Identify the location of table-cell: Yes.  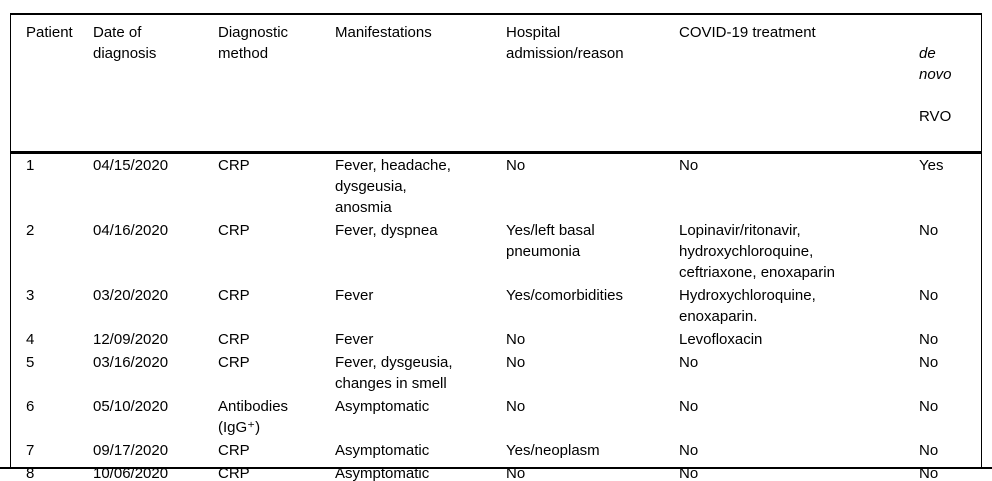
(931, 165).